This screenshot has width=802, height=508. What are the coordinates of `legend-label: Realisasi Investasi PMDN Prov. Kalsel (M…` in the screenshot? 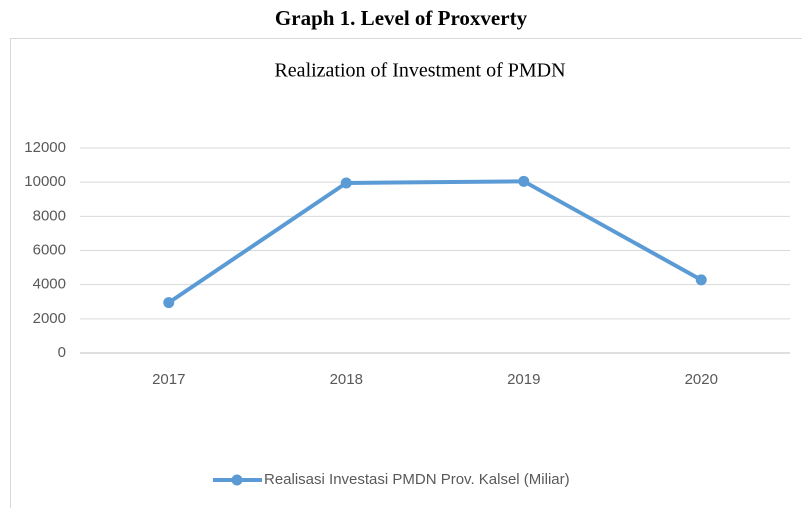 It's located at (417, 479).